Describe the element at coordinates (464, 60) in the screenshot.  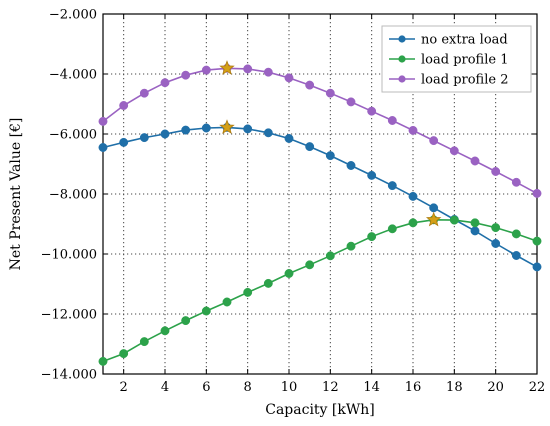
I see `legend-label: load profile 1` at that location.